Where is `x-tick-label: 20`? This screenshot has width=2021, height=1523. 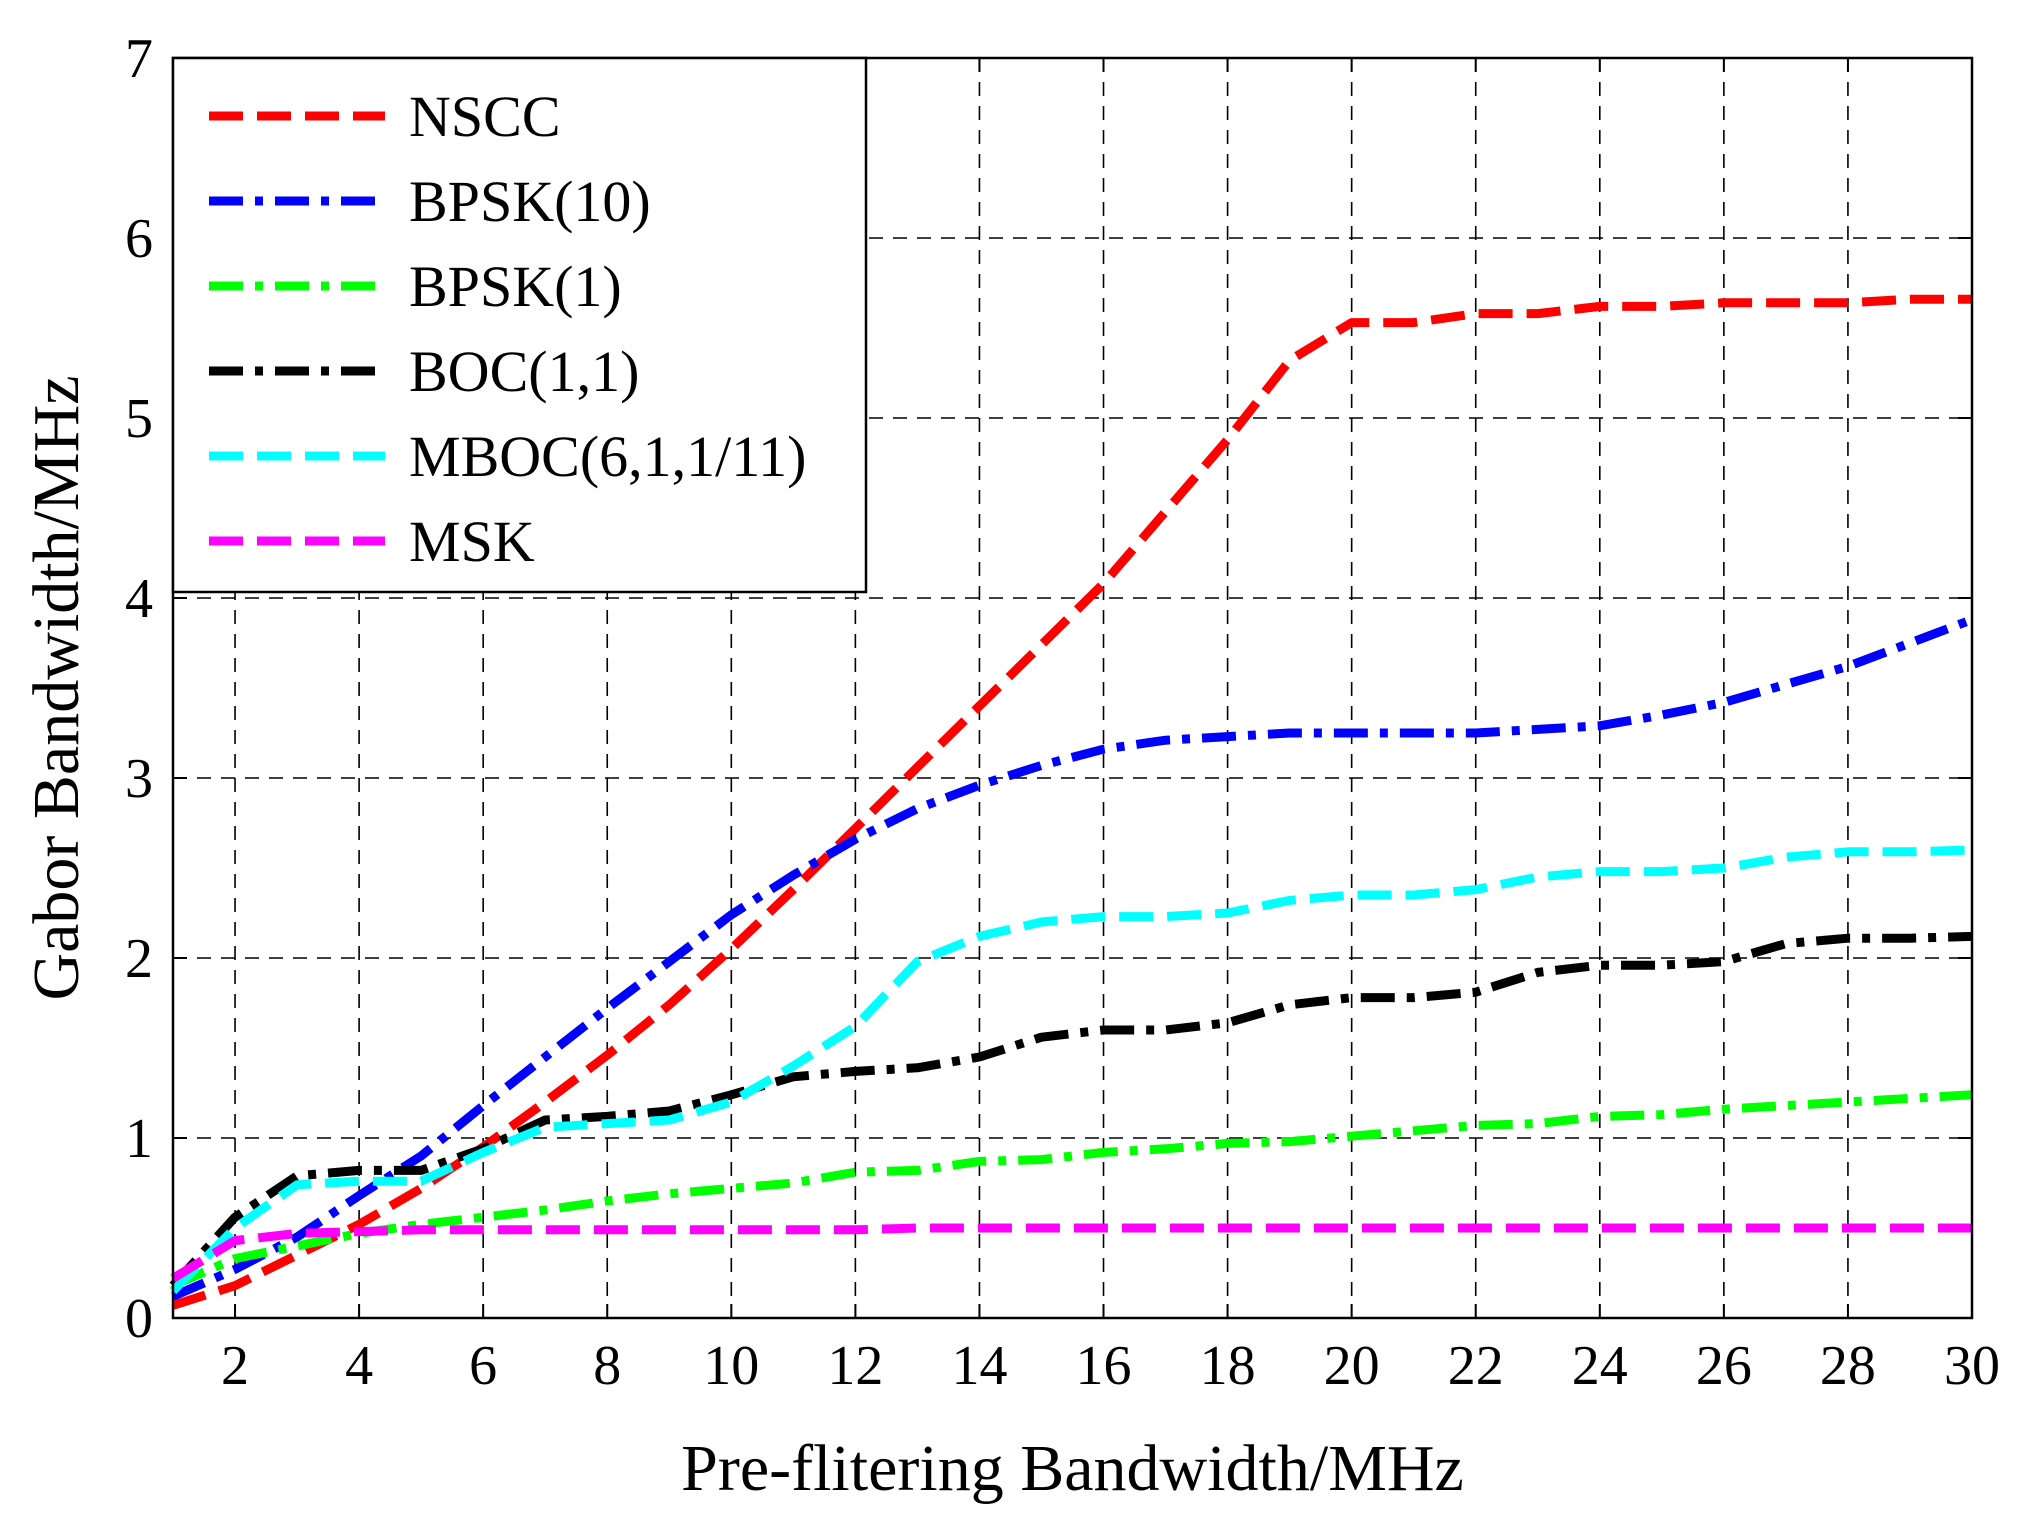
x-tick-label: 20 is located at coordinates (1352, 1366).